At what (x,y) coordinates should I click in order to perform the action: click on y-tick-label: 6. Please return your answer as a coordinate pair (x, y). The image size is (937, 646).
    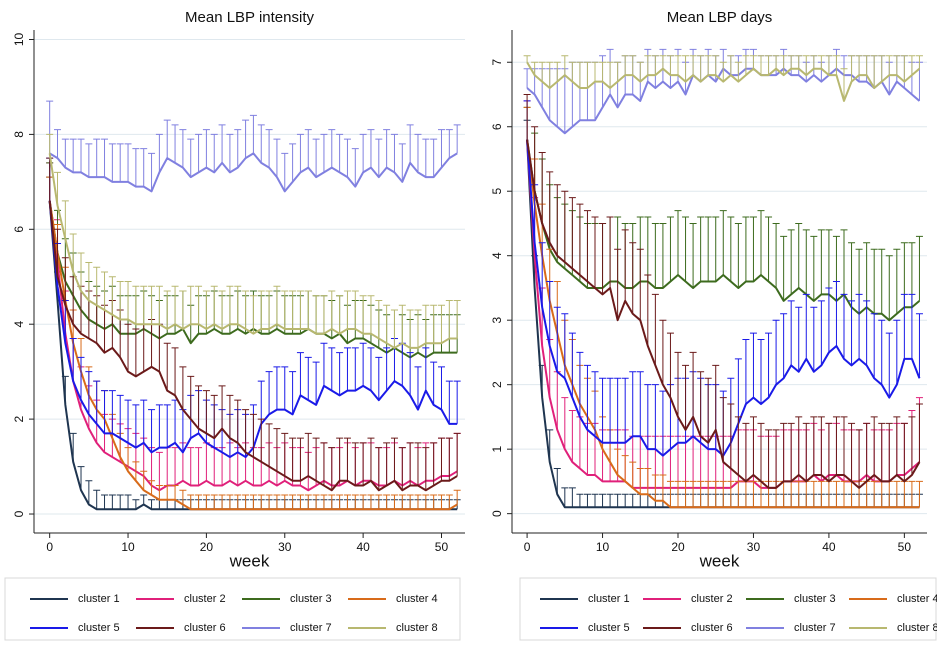
    Looking at the image, I should click on (19, 229).